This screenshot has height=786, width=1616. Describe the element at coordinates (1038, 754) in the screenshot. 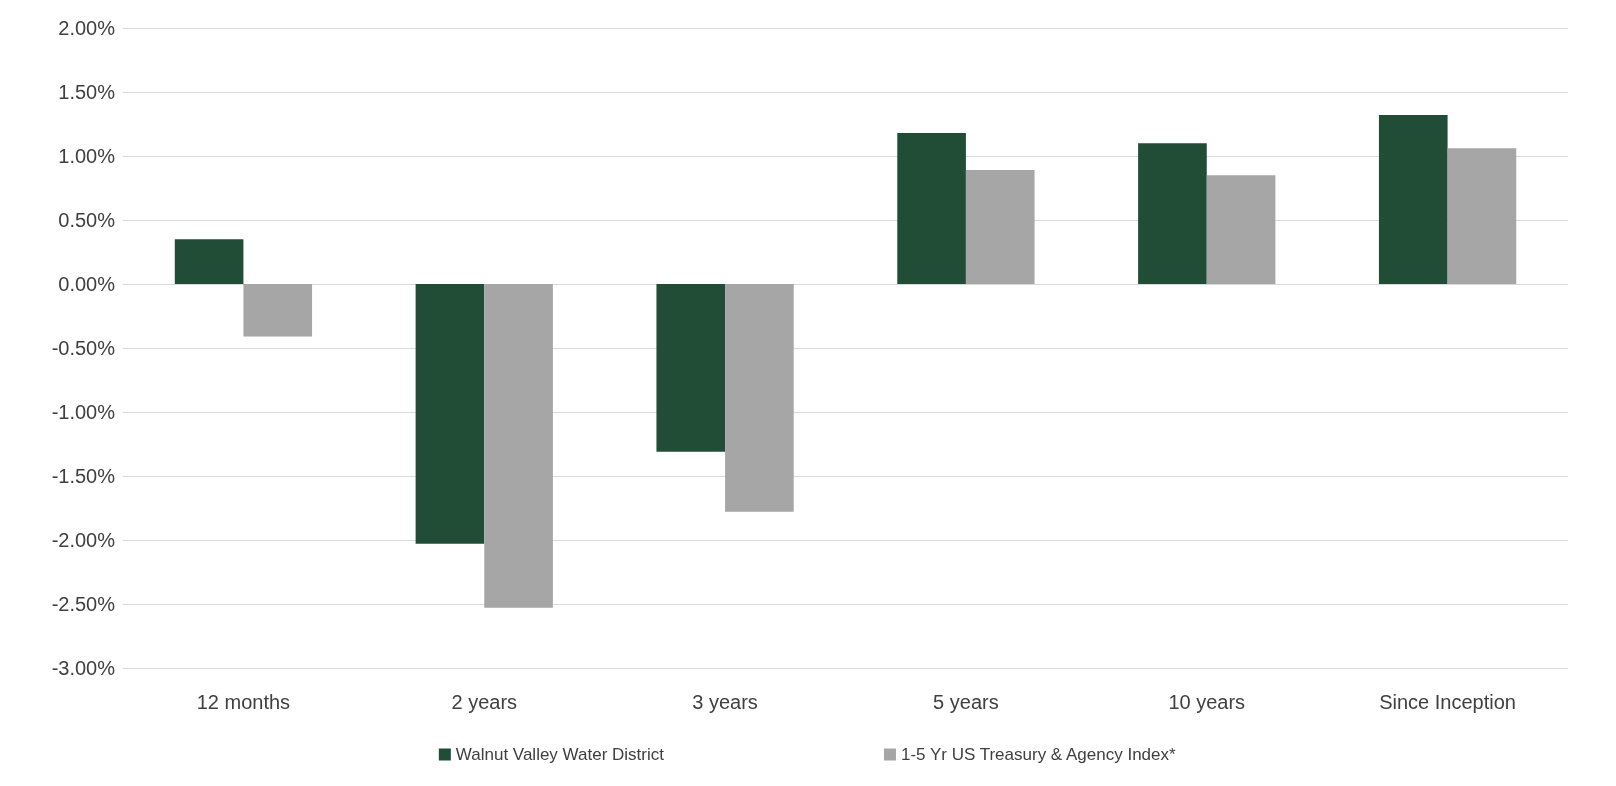

I see `legend-label: 1-5 Yr US Treasury & Agency Index*` at that location.